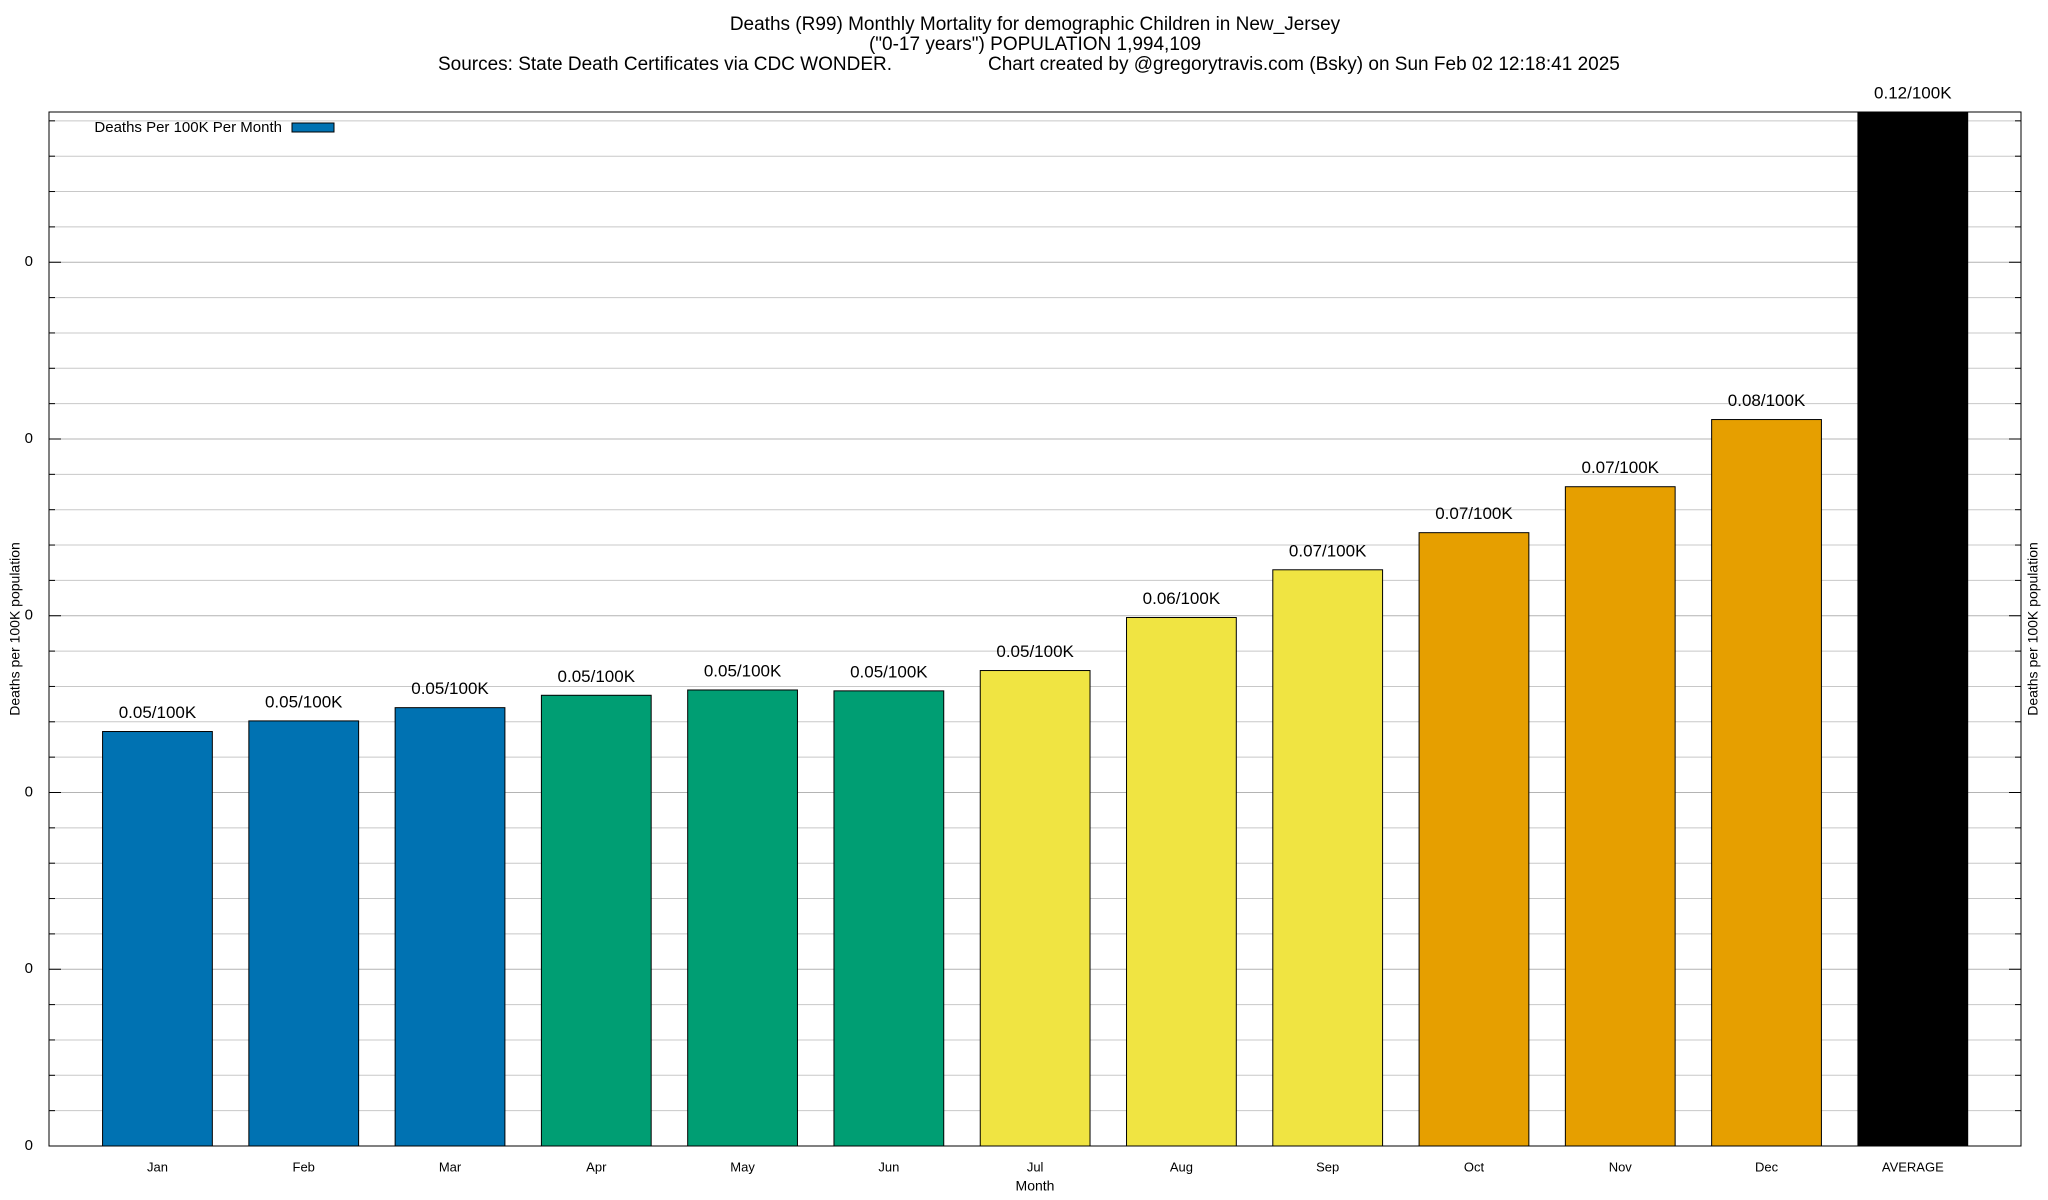 This screenshot has height=1200, width=2048. Describe the element at coordinates (15, 629) in the screenshot. I see `y-axis-label: Deaths per 100K population` at that location.